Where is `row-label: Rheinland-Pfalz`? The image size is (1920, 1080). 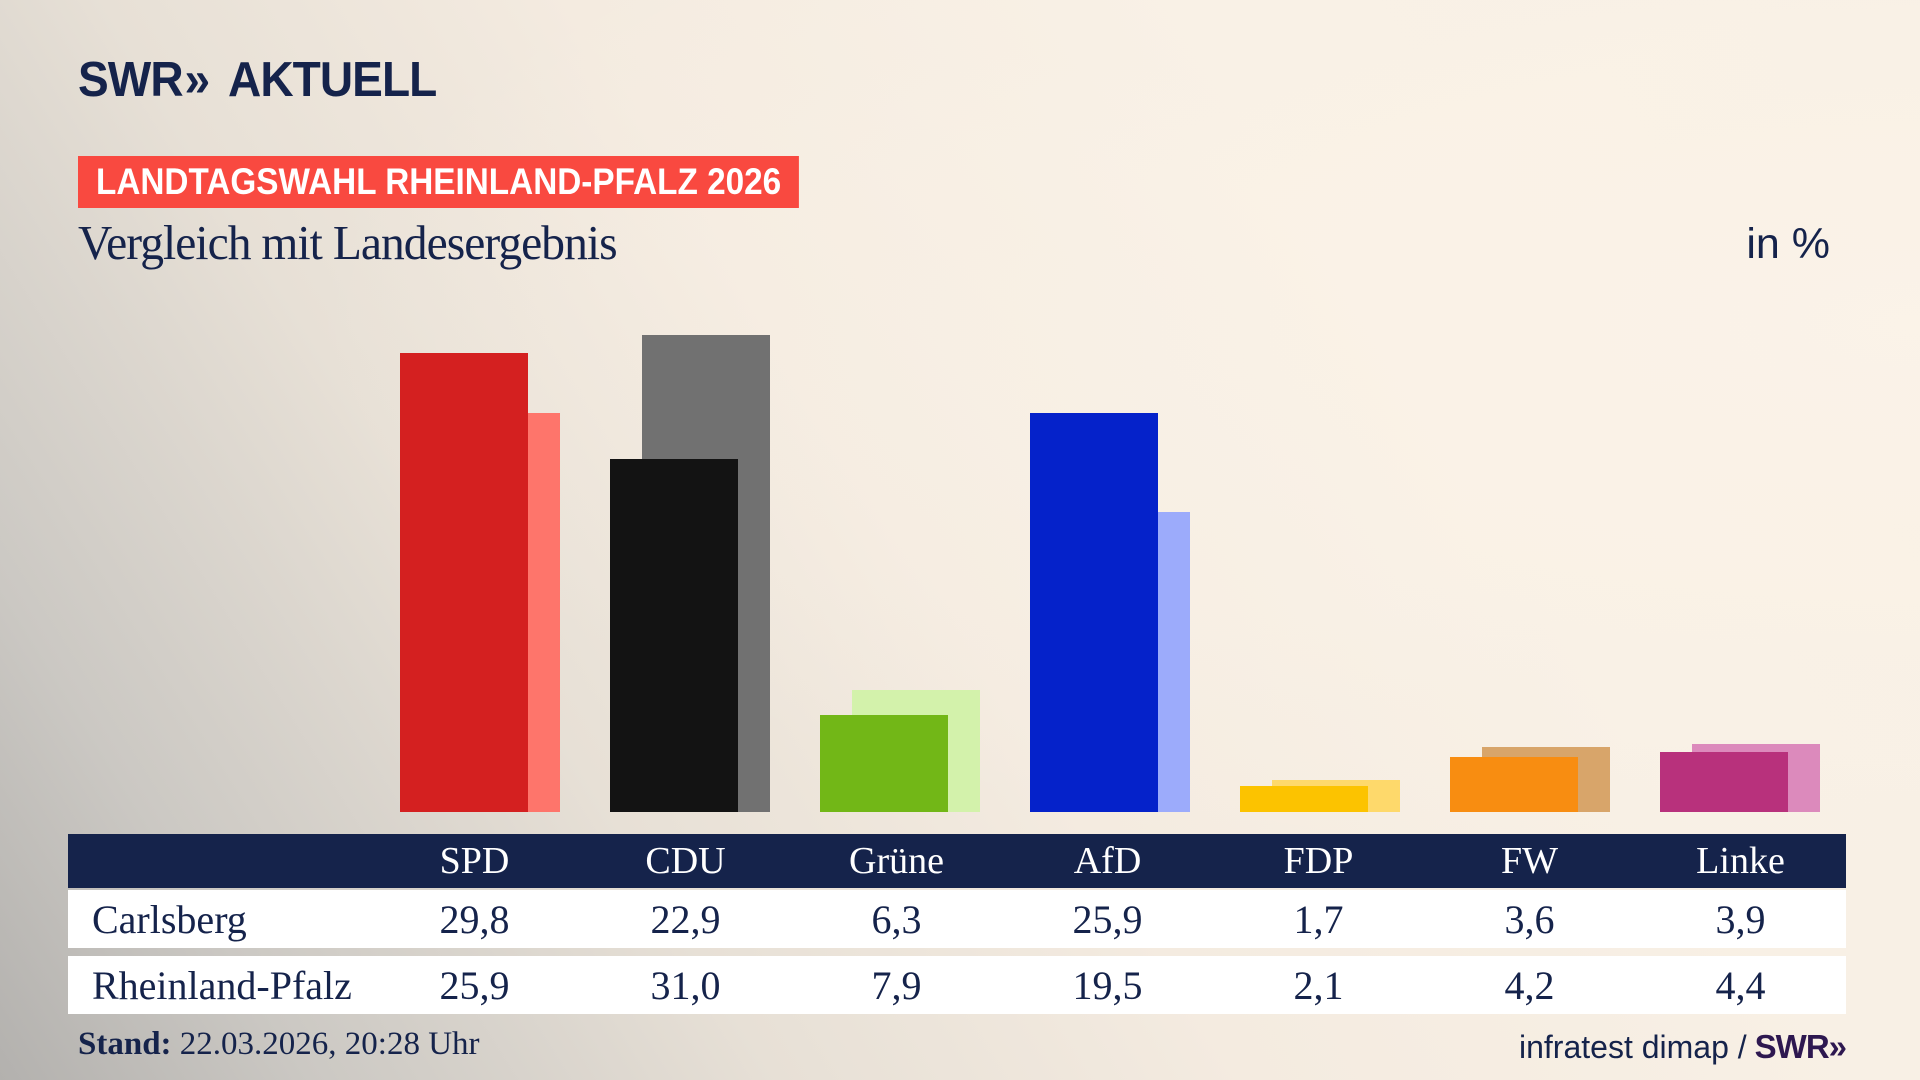
row-label: Rheinland-Pfalz is located at coordinates (222, 985).